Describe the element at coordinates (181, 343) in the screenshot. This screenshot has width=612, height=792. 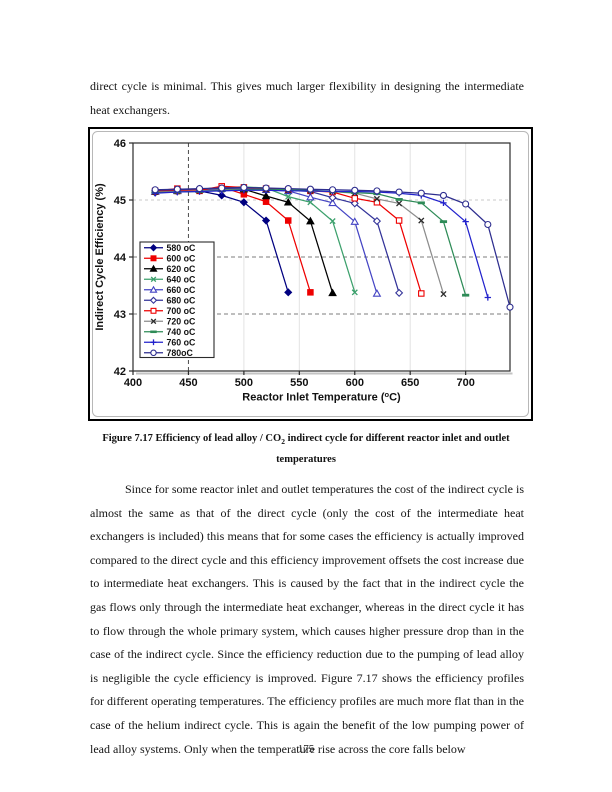
I see `legend-label: 760 oC` at that location.